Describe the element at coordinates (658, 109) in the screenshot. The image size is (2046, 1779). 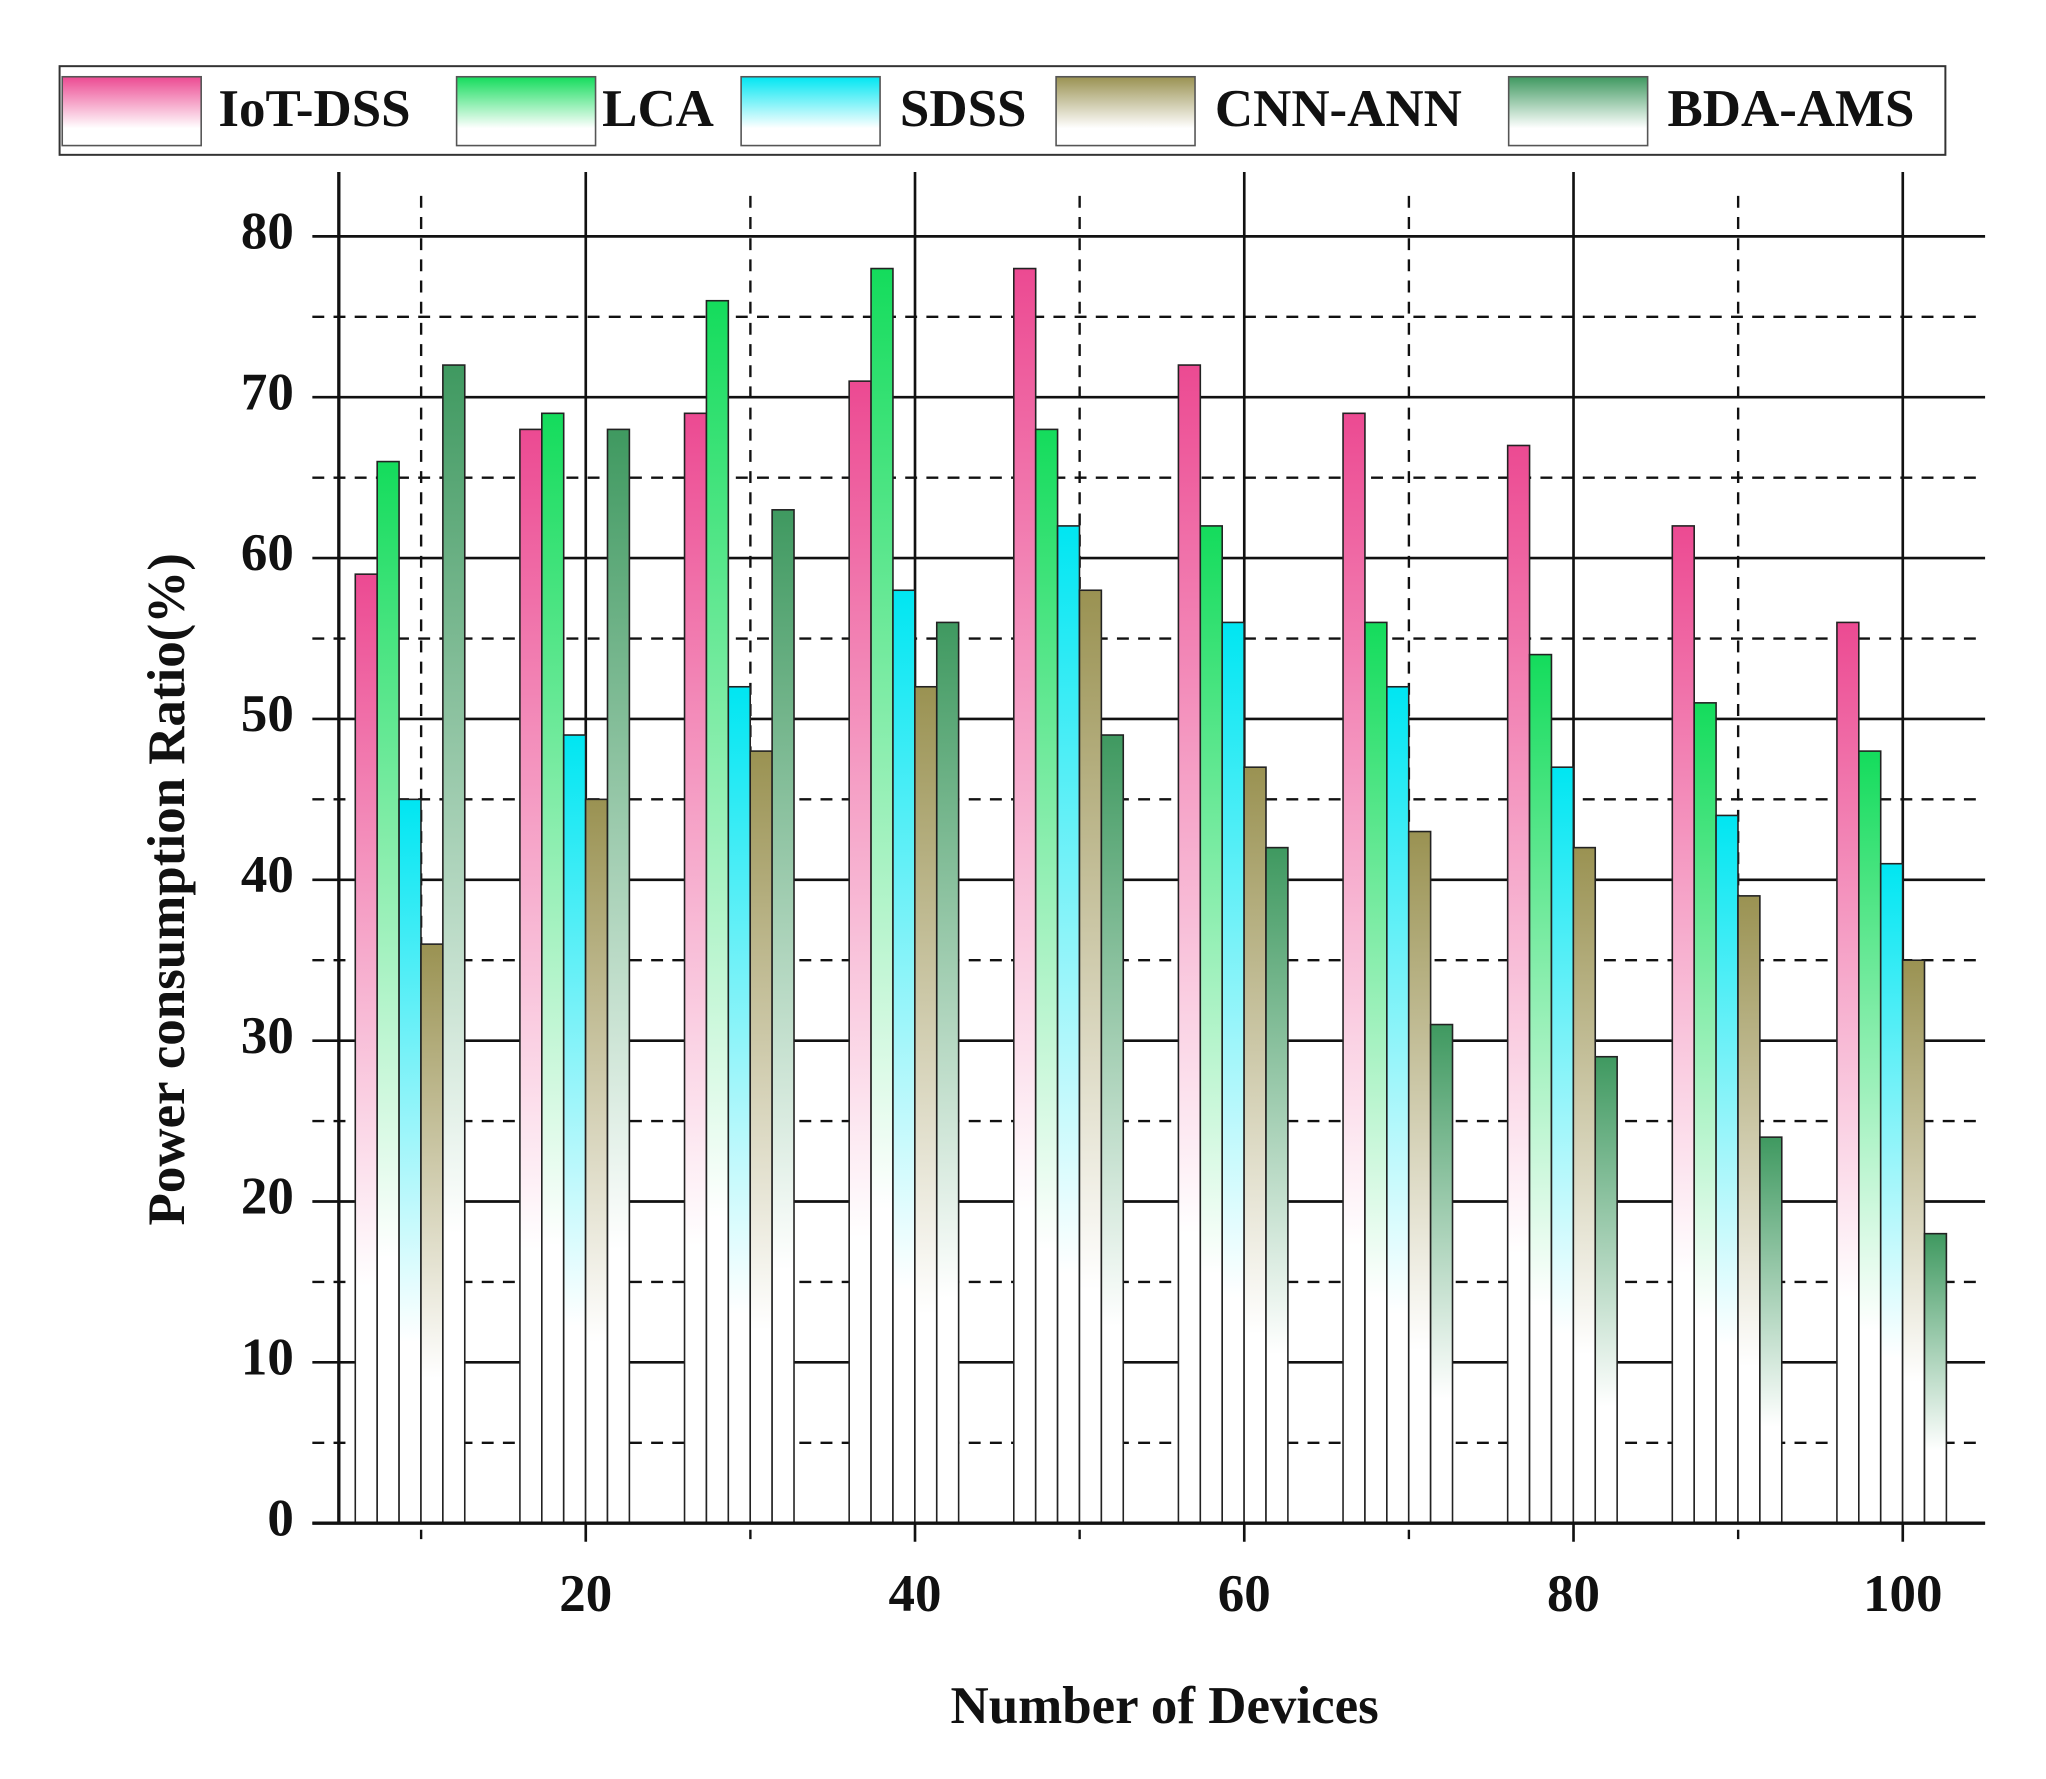
I see `legend-label: LCA` at that location.